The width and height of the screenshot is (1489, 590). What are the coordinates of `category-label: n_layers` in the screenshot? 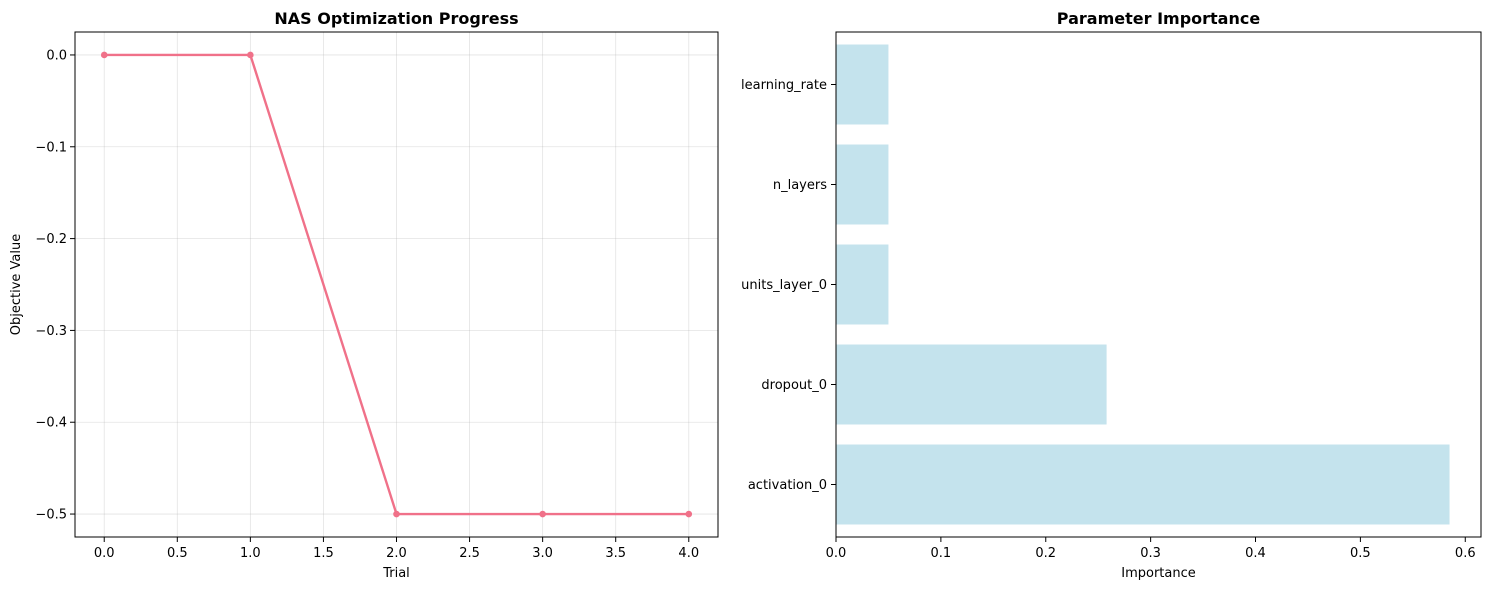 It's located at (800, 185).